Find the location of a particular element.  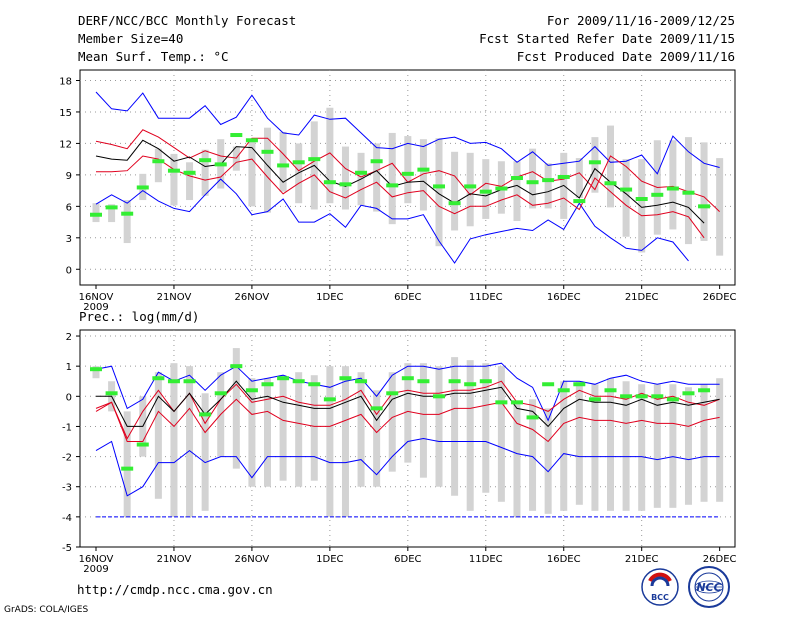

y-tick-label: 3 is located at coordinates (69, 239).